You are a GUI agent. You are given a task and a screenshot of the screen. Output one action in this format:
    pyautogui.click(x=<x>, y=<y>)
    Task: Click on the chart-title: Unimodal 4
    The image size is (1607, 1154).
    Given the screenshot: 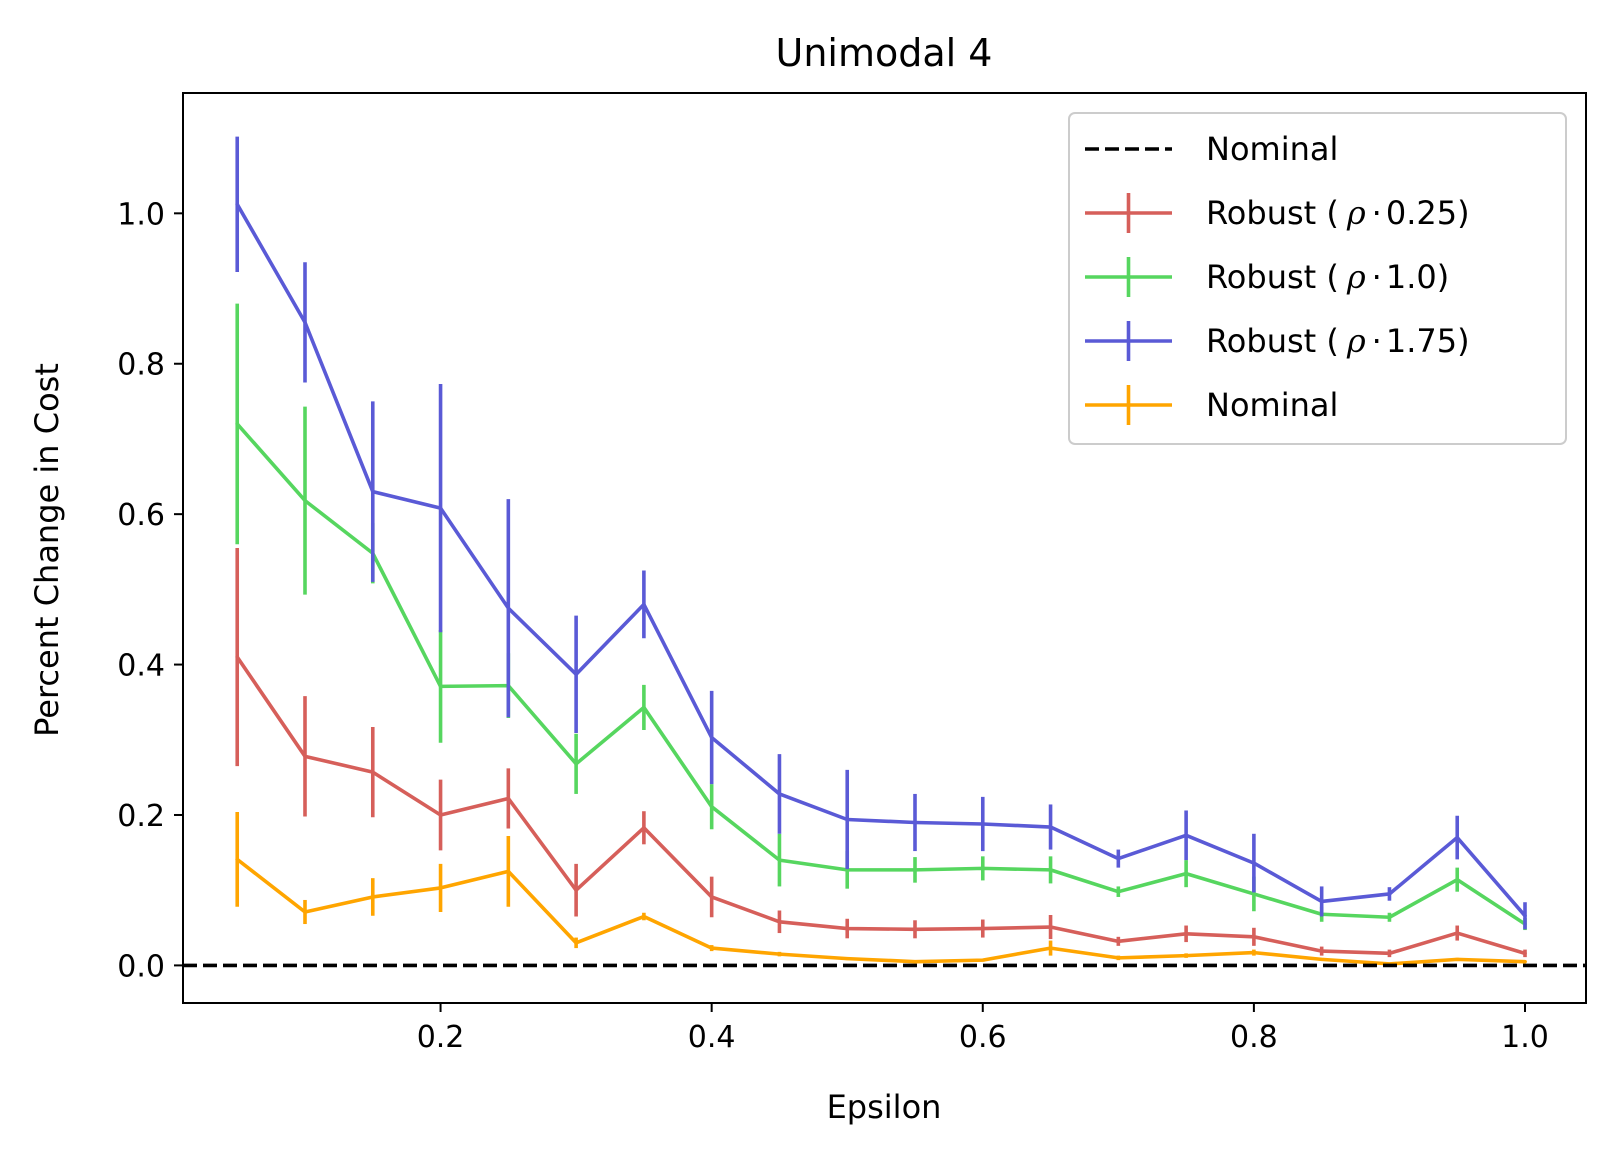 What is the action you would take?
    pyautogui.click(x=884, y=53)
    